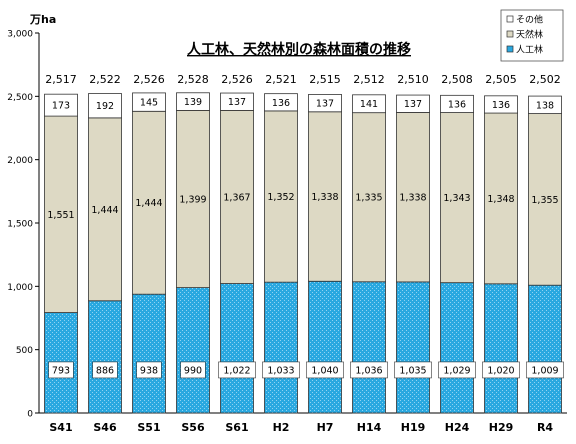 The width and height of the screenshot is (576, 444). I want to click on bar-natural-H24, so click(457, 198).